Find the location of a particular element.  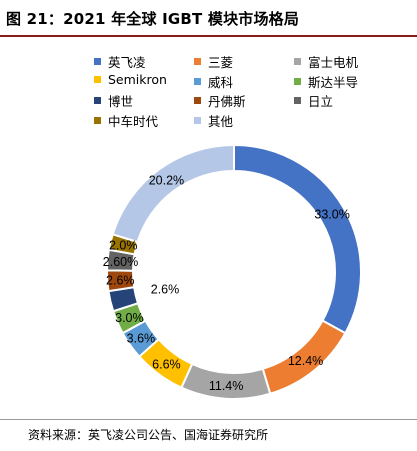

legend-item: 三菱 is located at coordinates (213, 61).